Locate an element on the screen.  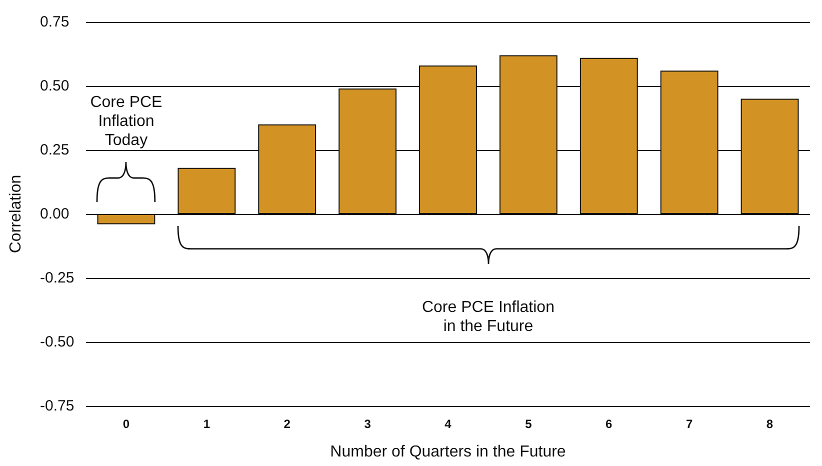
x-tick-label: 2 is located at coordinates (287, 424).